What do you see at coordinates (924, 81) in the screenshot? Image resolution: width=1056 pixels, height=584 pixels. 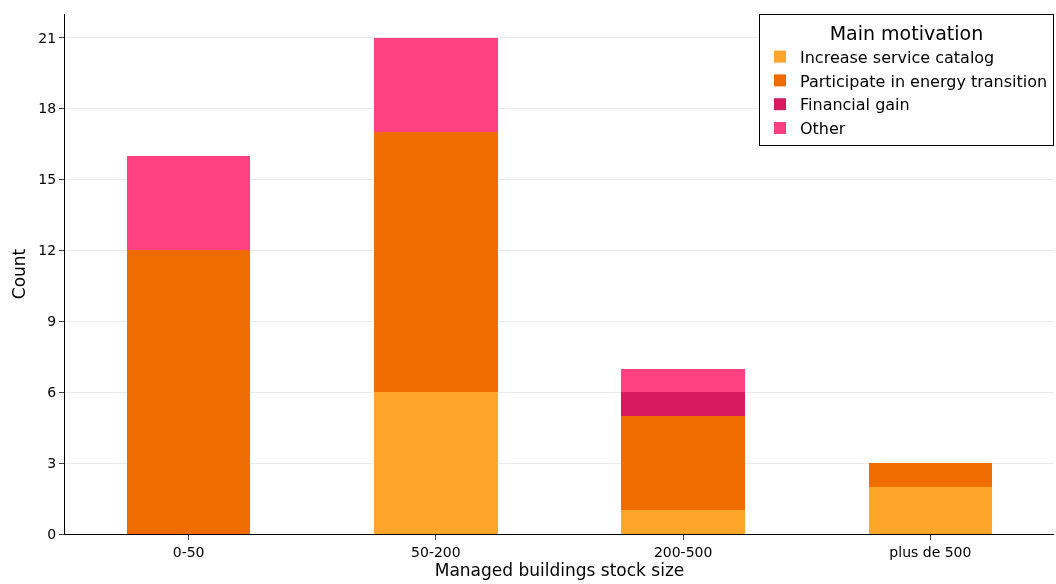 I see `legend-label: Participate in energy transition` at bounding box center [924, 81].